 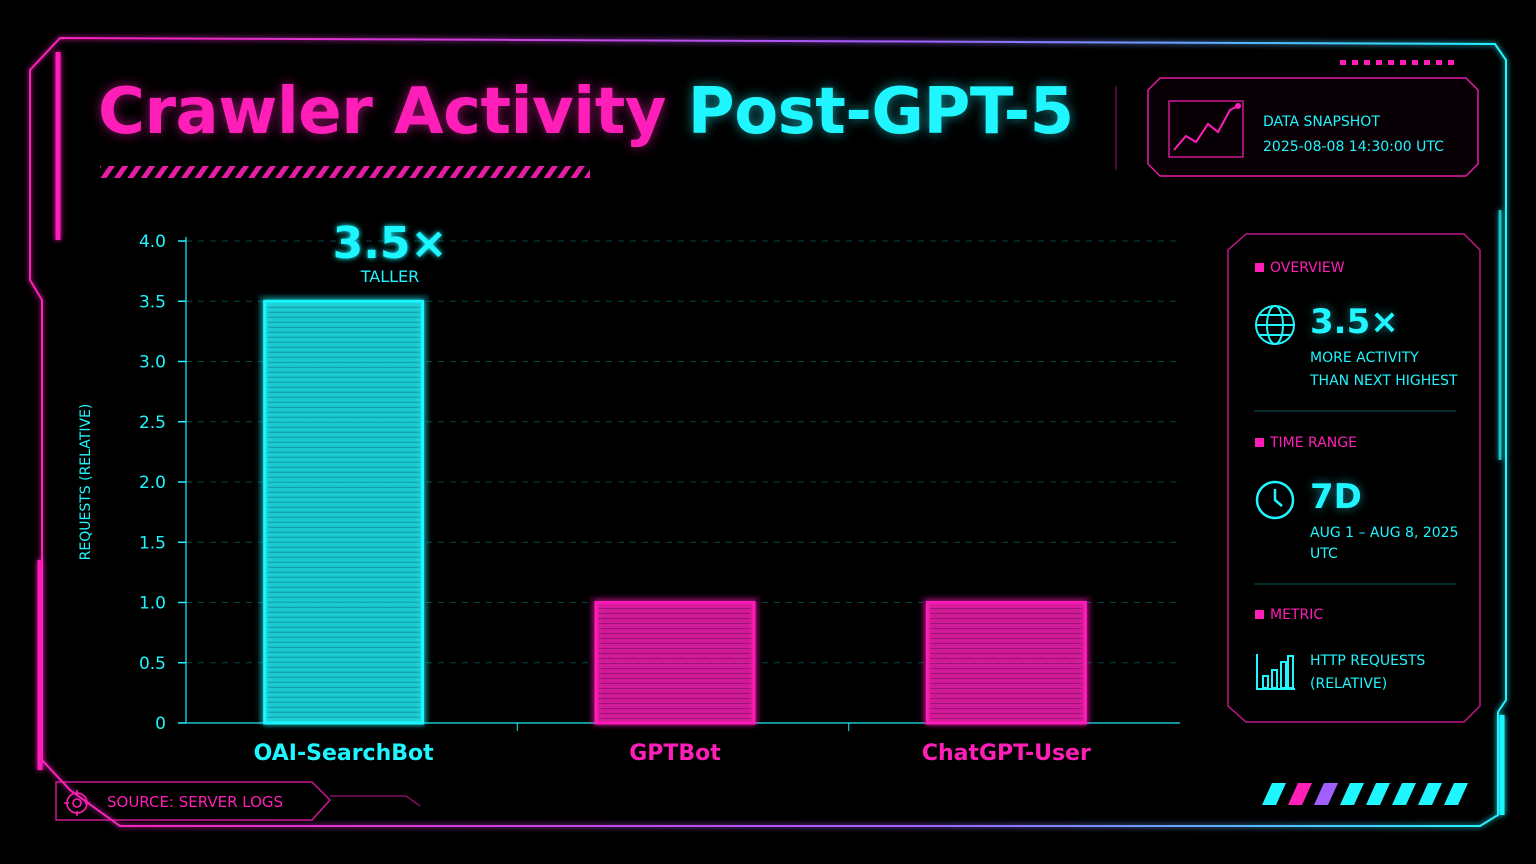 What do you see at coordinates (1206, 129) in the screenshot?
I see `line-chart-icon` at bounding box center [1206, 129].